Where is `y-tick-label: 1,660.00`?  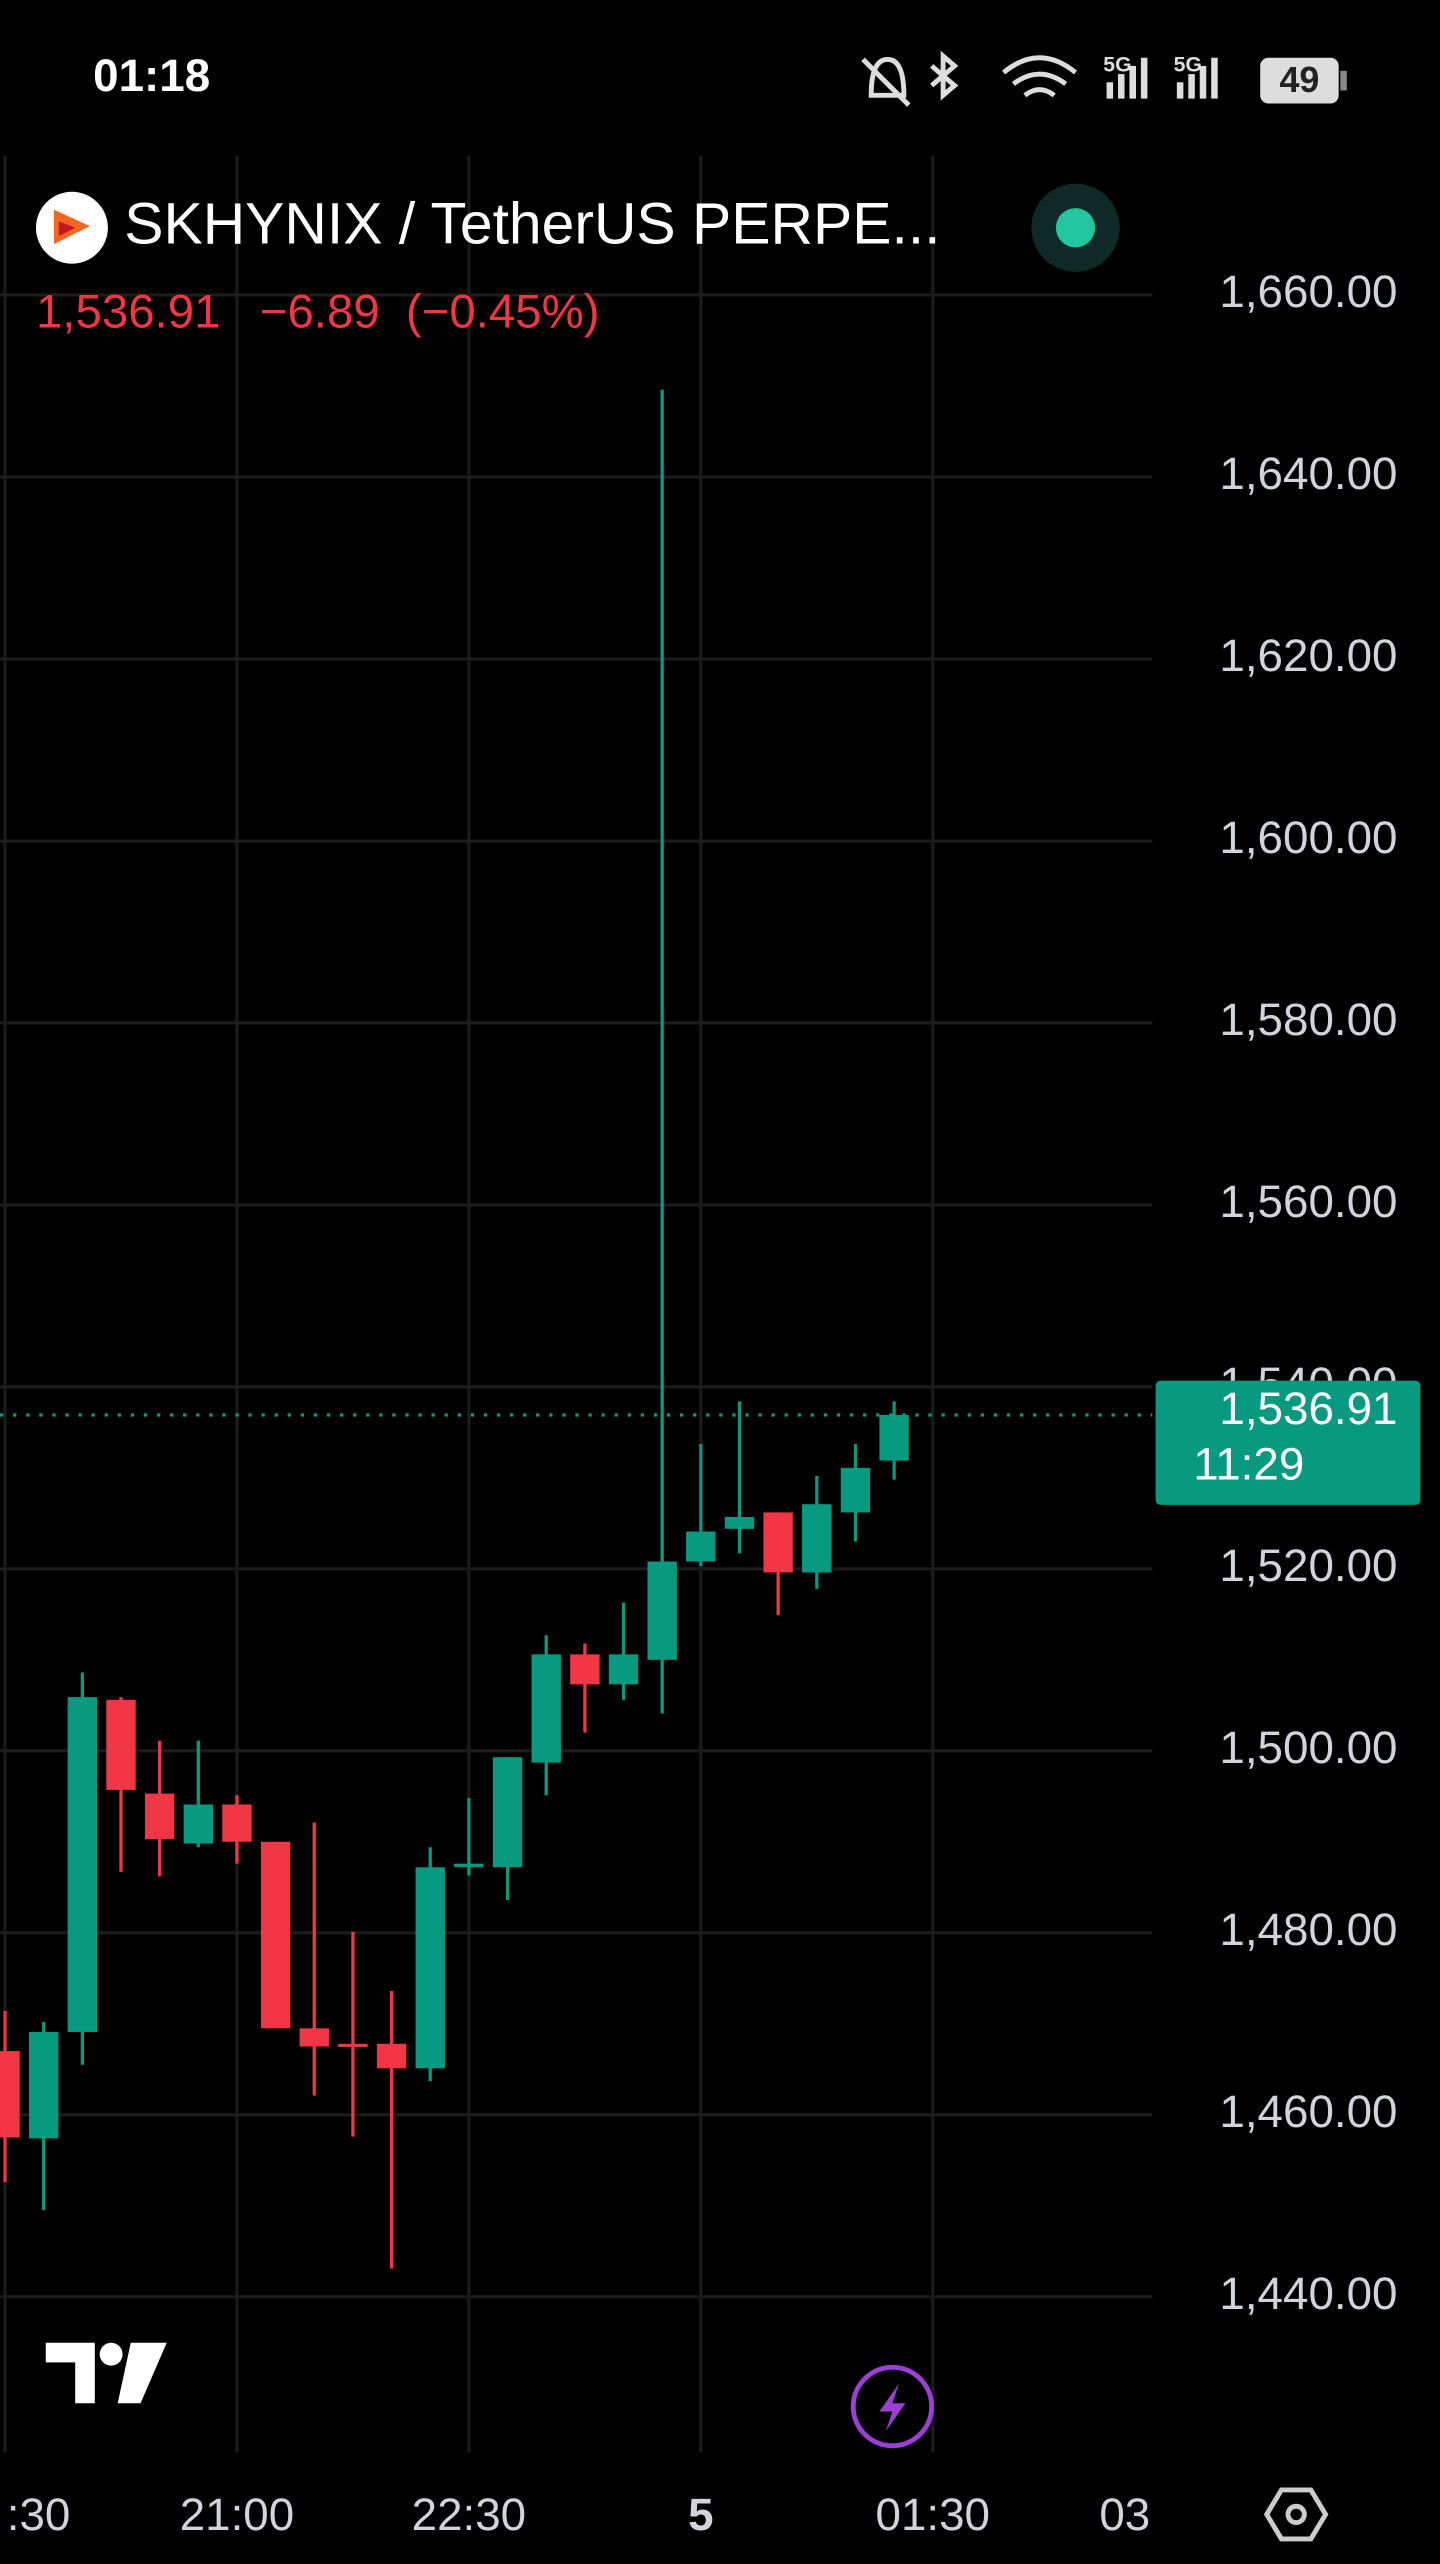
y-tick-label: 1,660.00 is located at coordinates (1308, 291).